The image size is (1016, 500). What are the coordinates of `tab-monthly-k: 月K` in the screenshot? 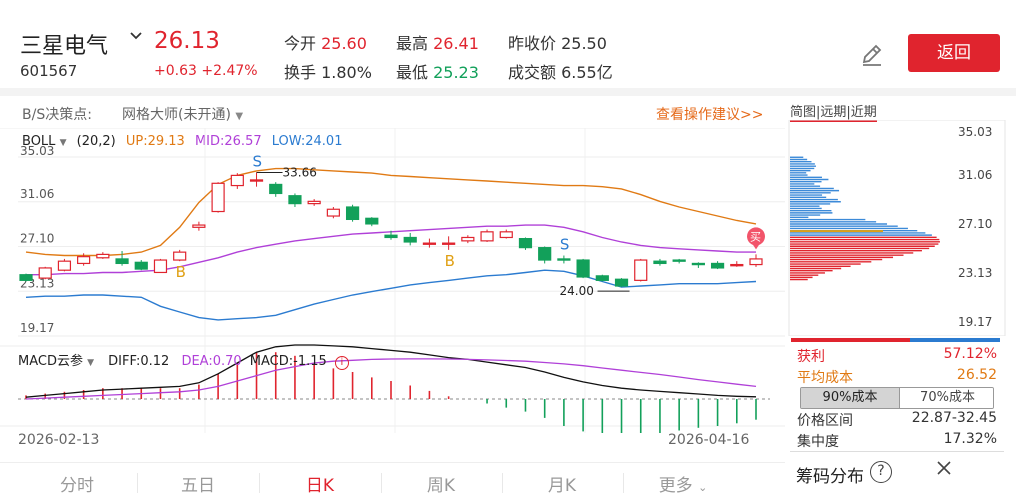 It's located at (562, 486).